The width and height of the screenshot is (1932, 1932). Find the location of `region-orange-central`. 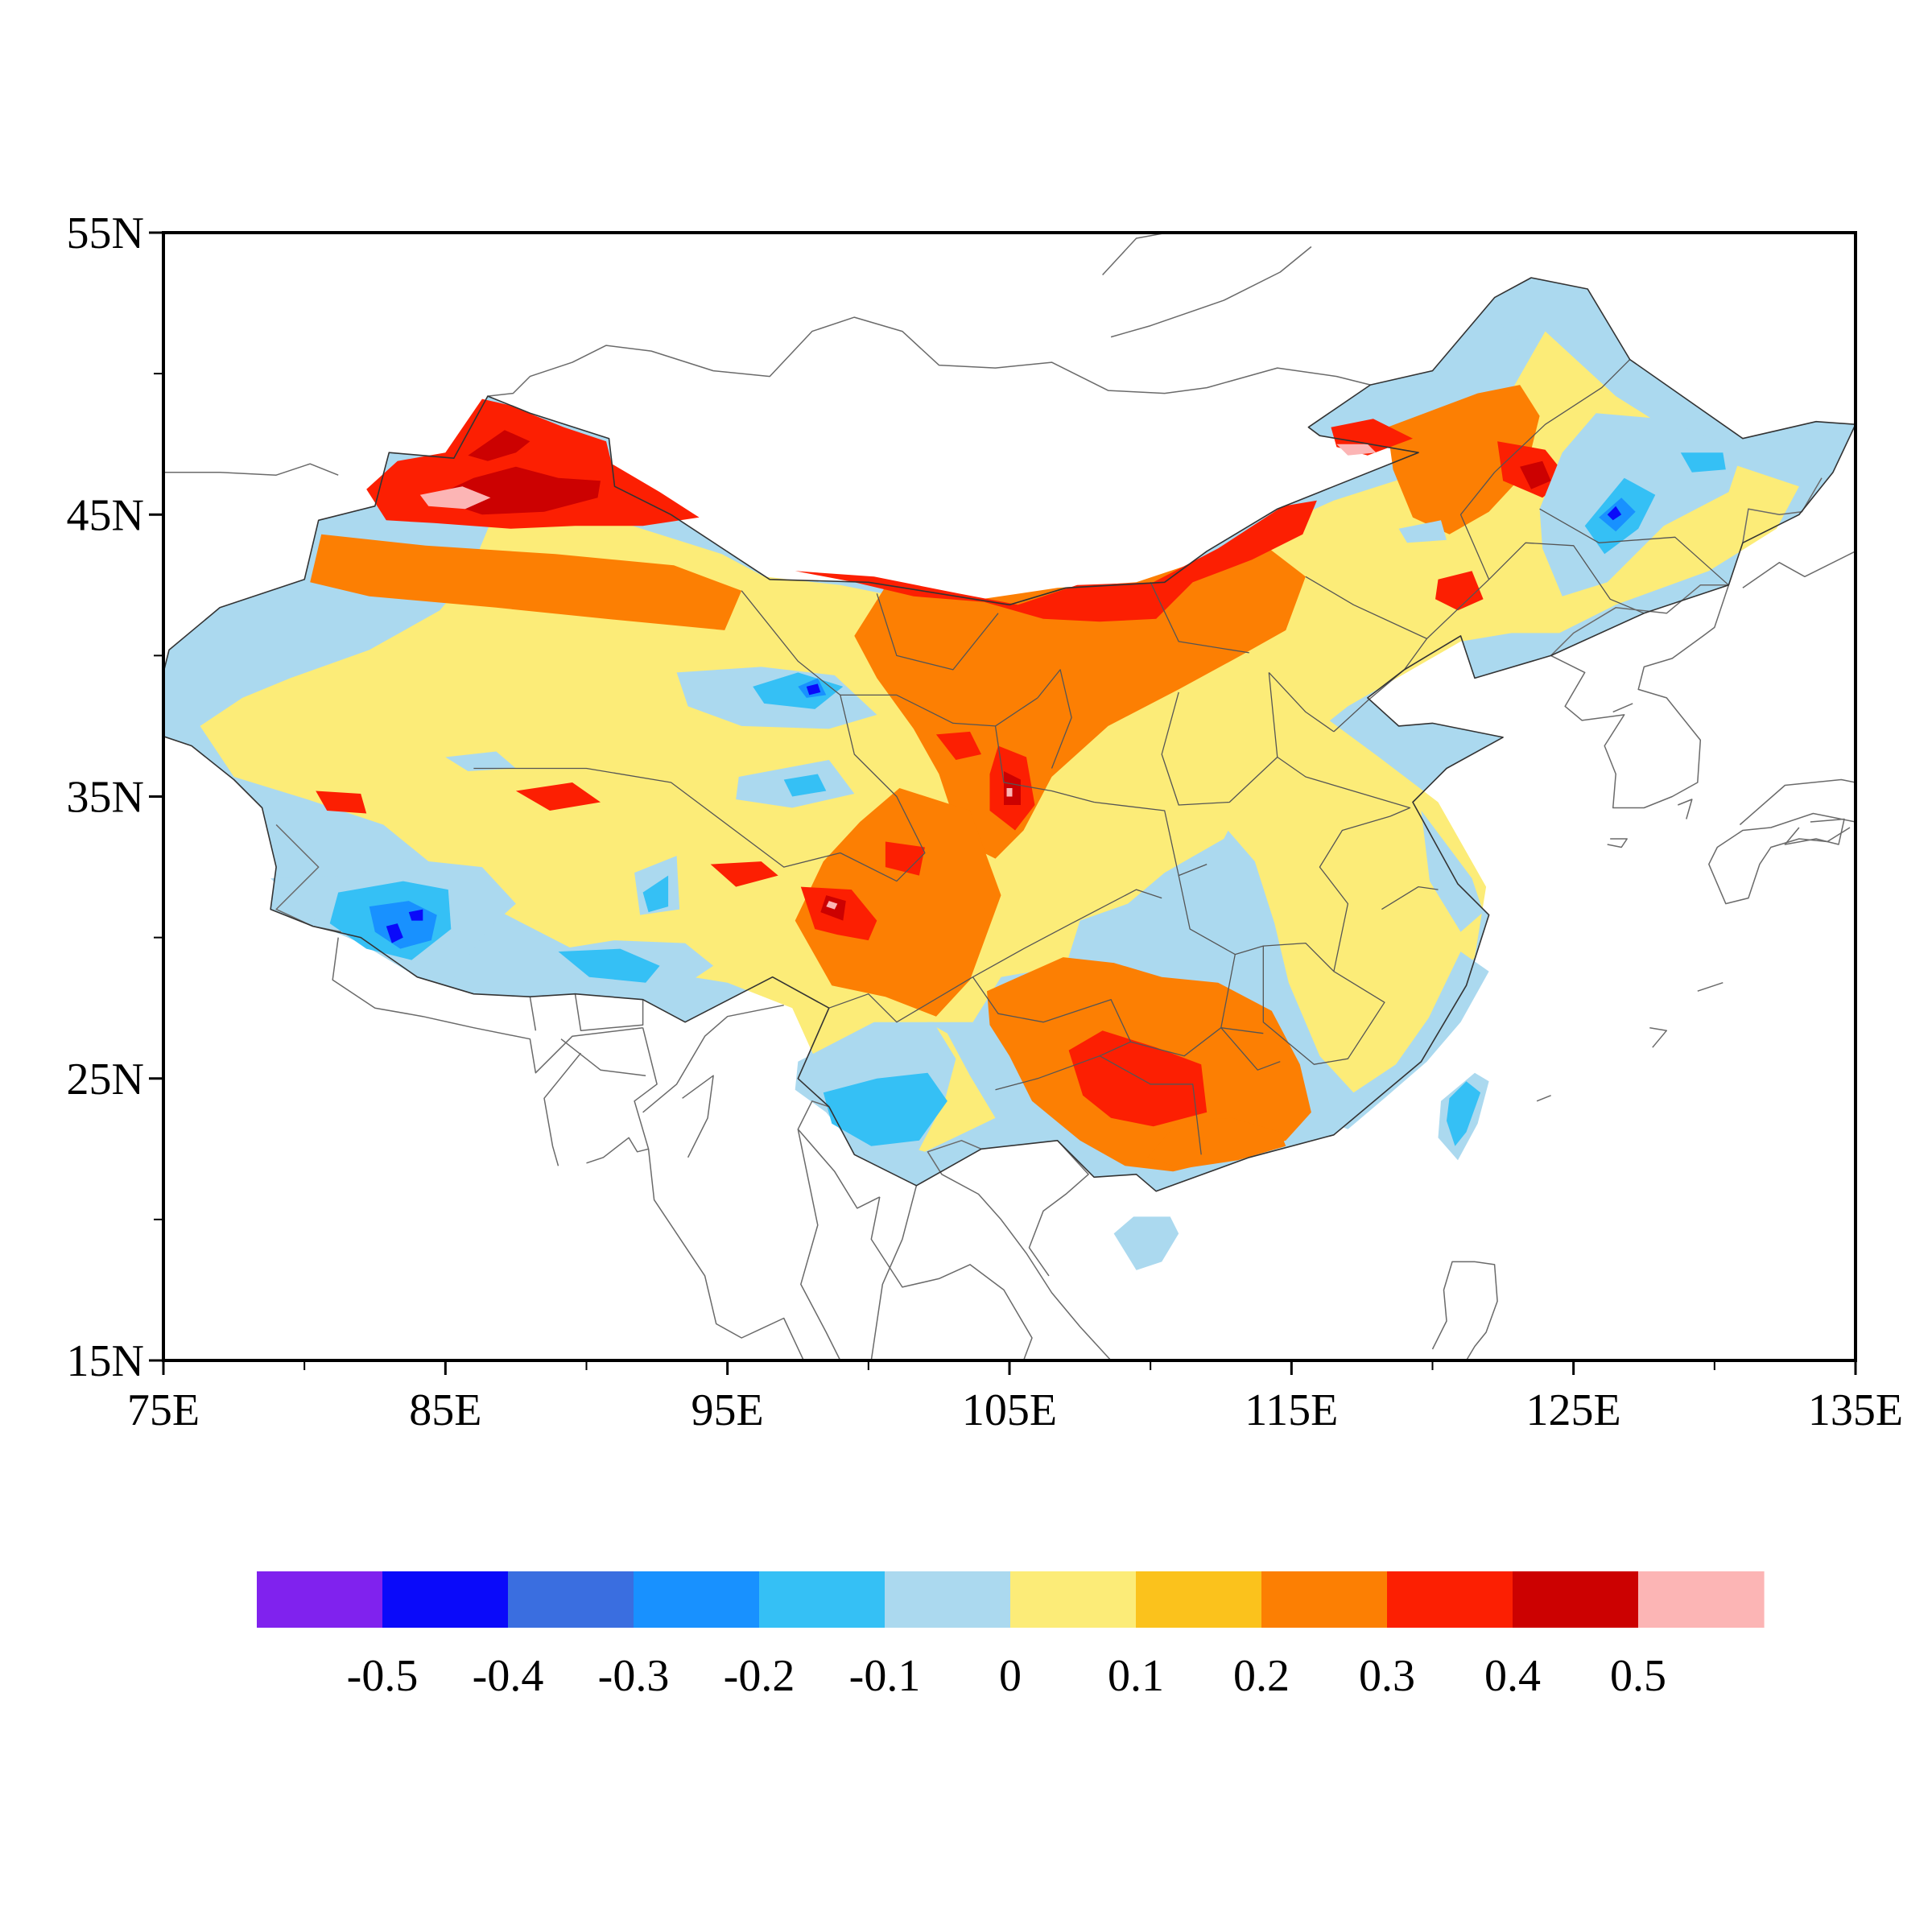

region-orange-central is located at coordinates (1080, 703).